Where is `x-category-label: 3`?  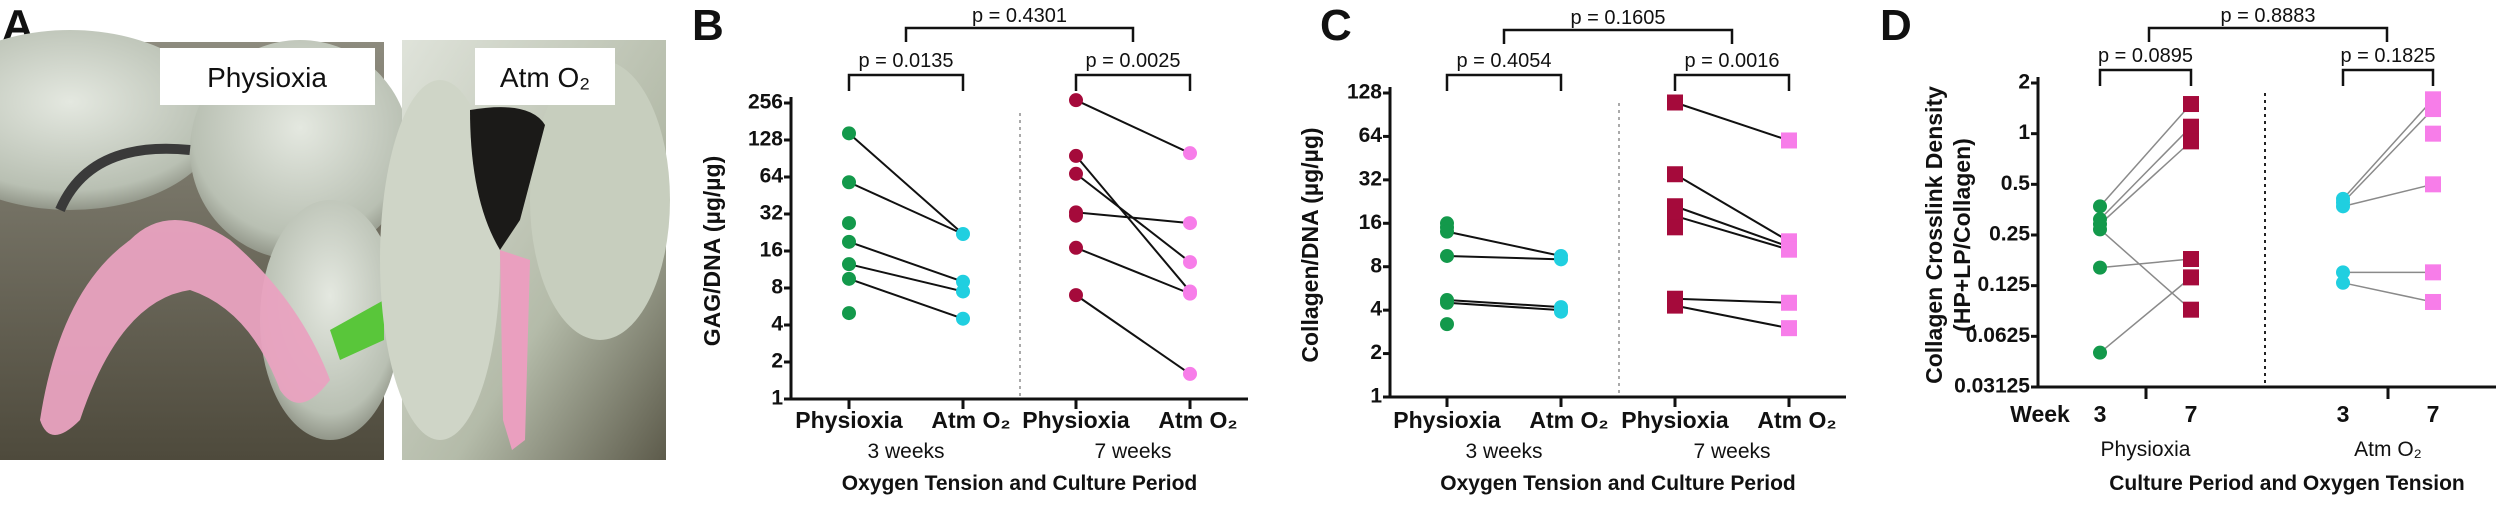
x-category-label: 3 is located at coordinates (2100, 414).